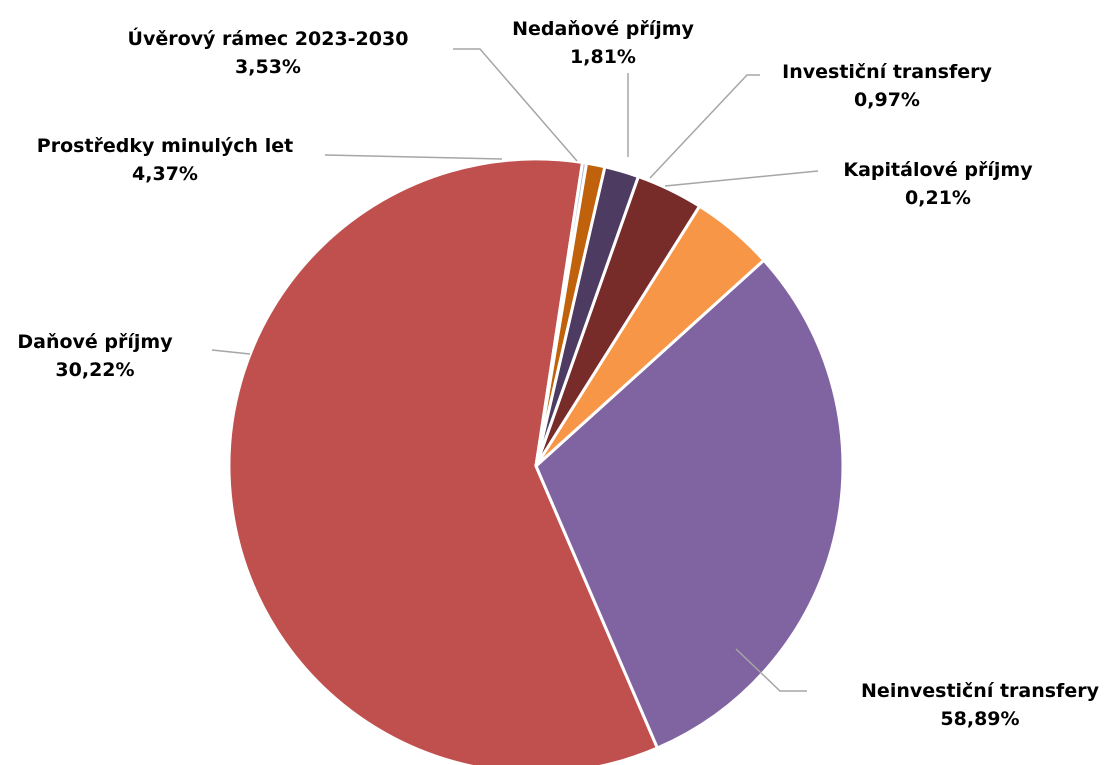 The image size is (1105, 765). I want to click on slice-value-label: 0,21%, so click(938, 198).